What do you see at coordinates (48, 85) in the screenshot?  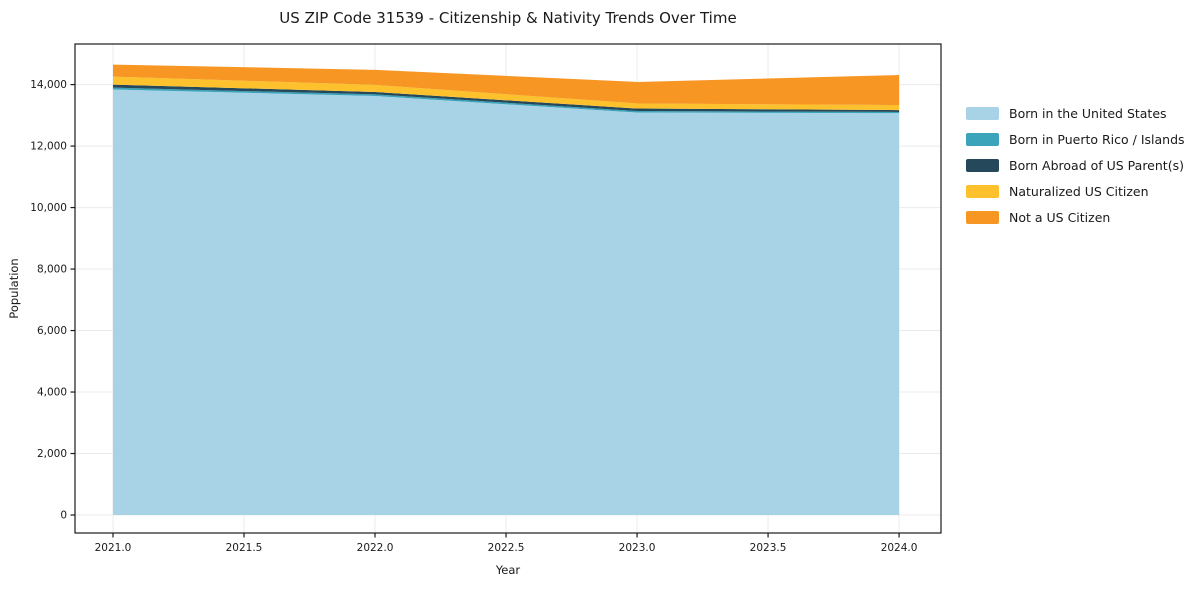 I see `y-tick-label: 14,000` at bounding box center [48, 85].